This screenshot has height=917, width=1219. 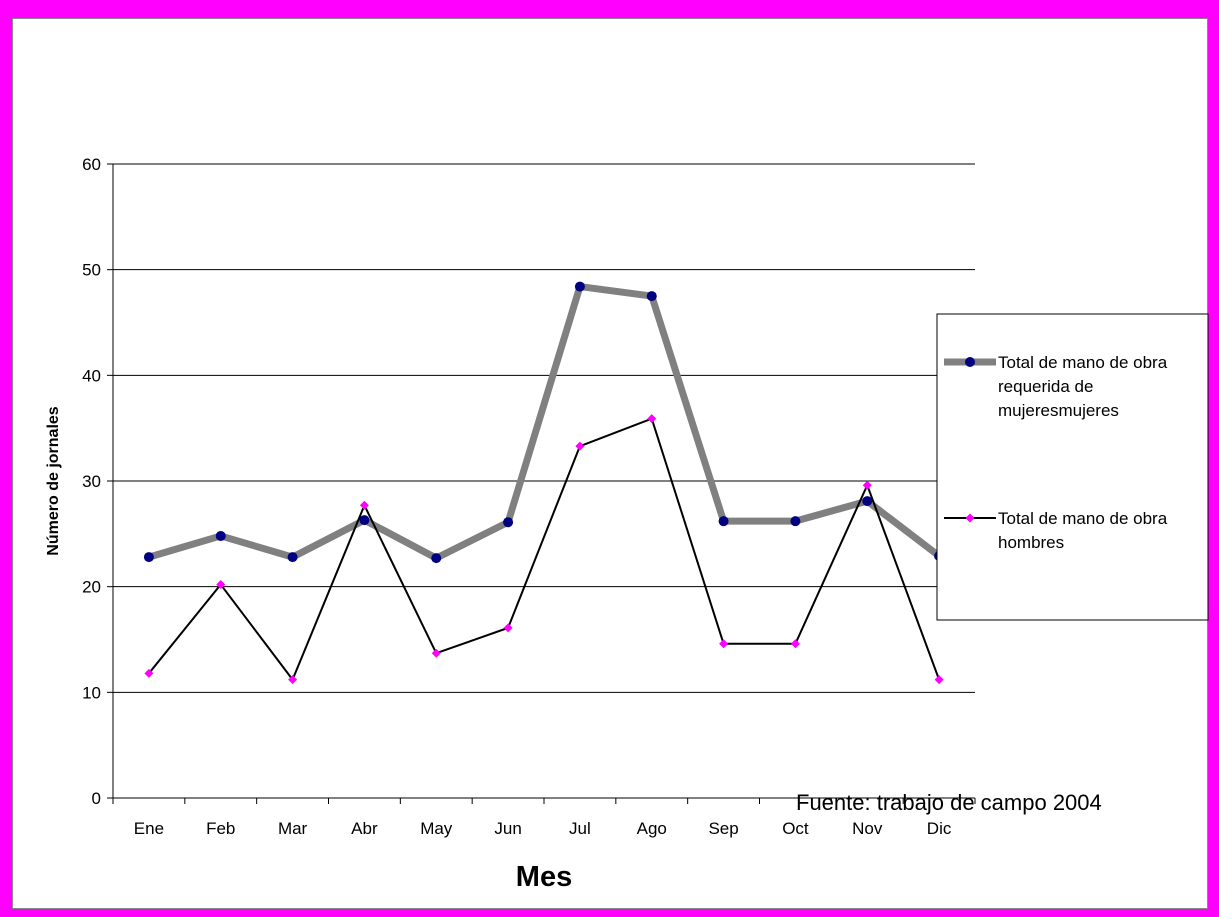 I want to click on legend-label: requerida de, so click(x=1045, y=386).